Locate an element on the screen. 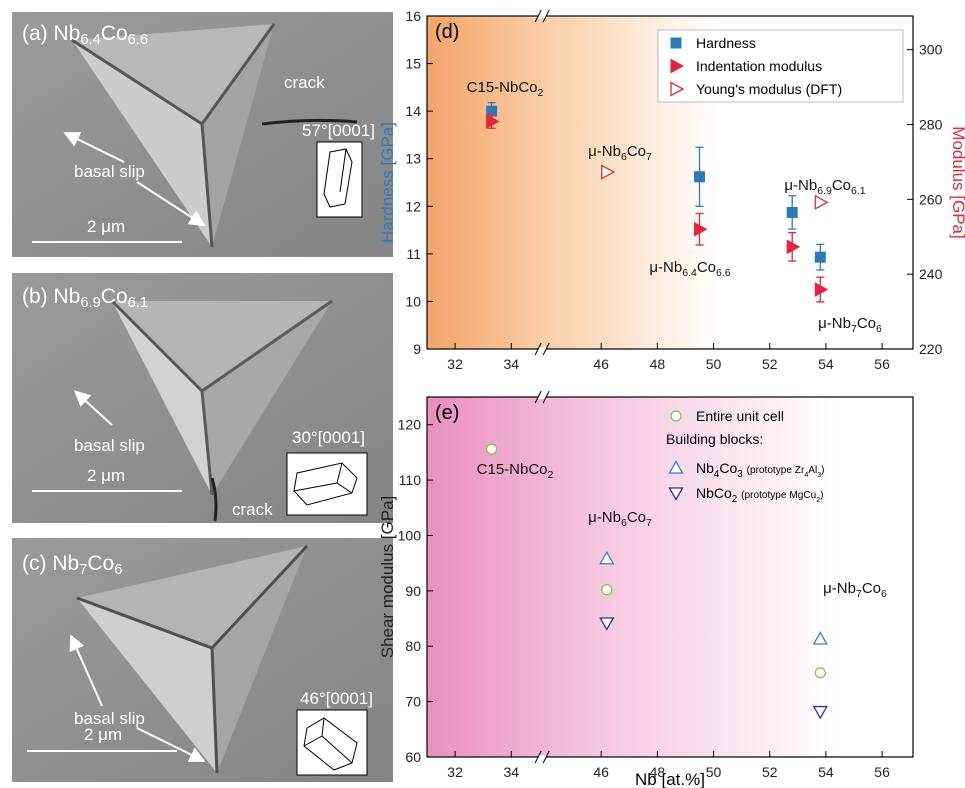 This screenshot has height=788, width=965. legend-note: Building blocks: is located at coordinates (714, 439).